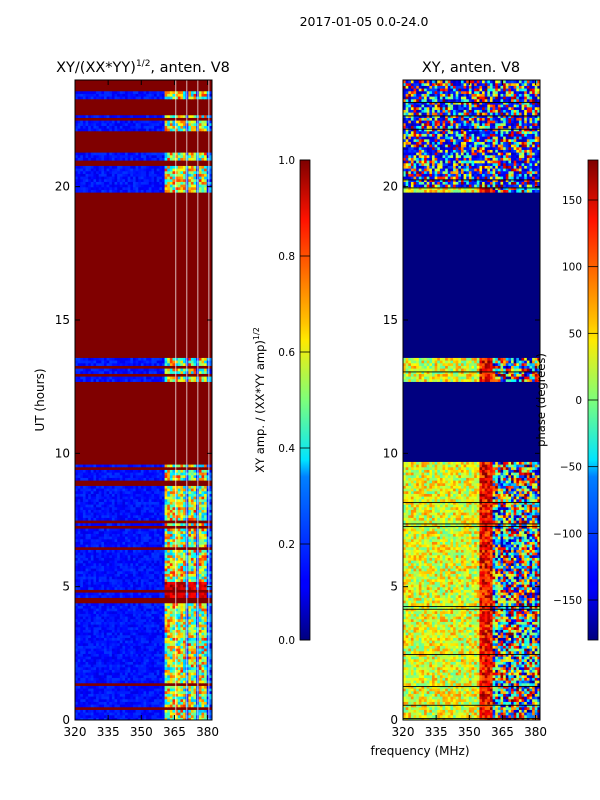 Image resolution: width=600 pixels, height=800 pixels. What do you see at coordinates (390, 453) in the screenshot?
I see `y-tick-label: 10` at bounding box center [390, 453].